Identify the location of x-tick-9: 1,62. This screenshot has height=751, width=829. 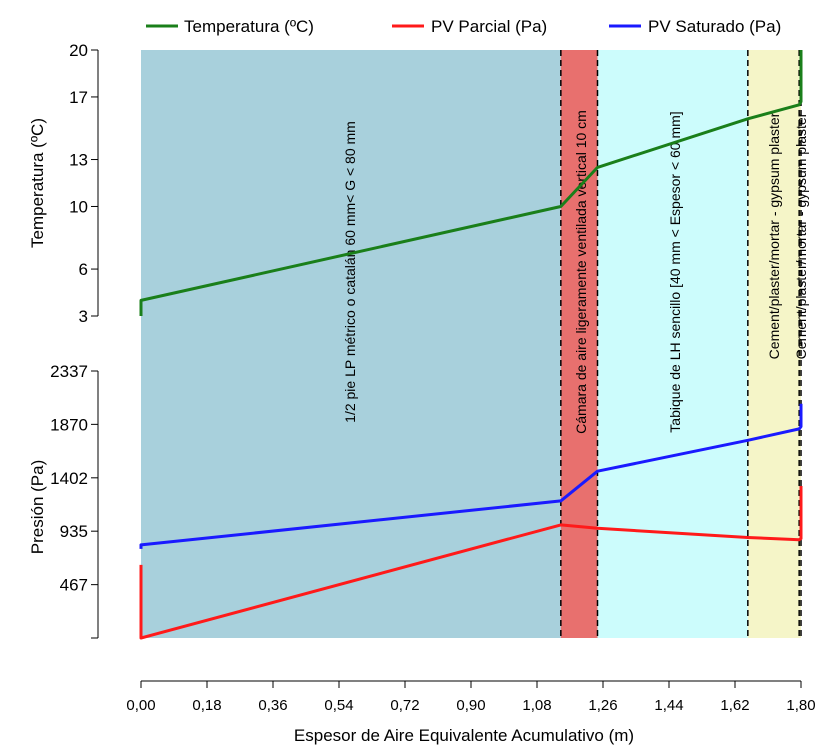
(734, 705).